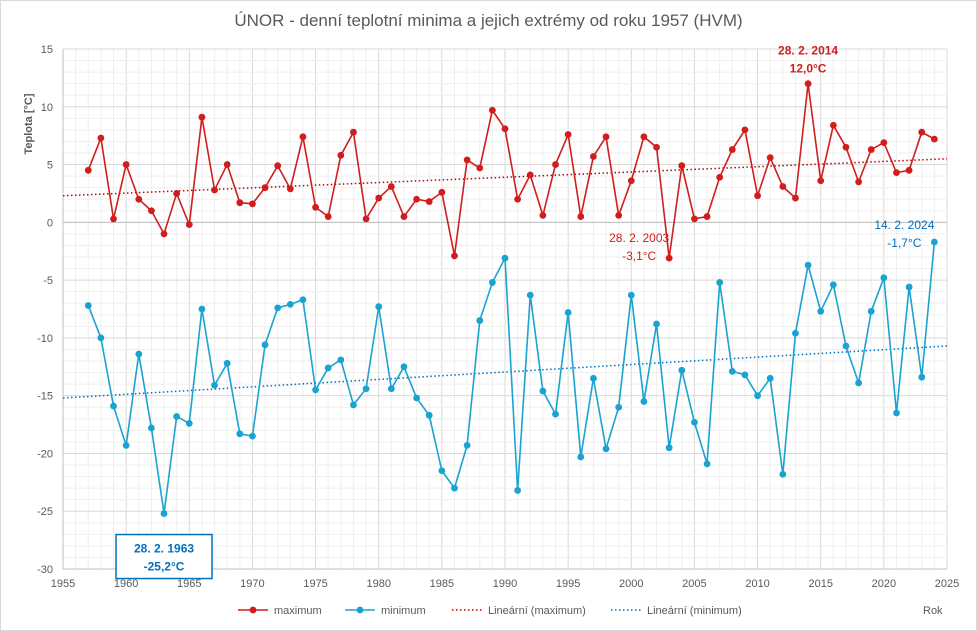  Describe the element at coordinates (568, 584) in the screenshot. I see `x-tick-label: 1995` at that location.